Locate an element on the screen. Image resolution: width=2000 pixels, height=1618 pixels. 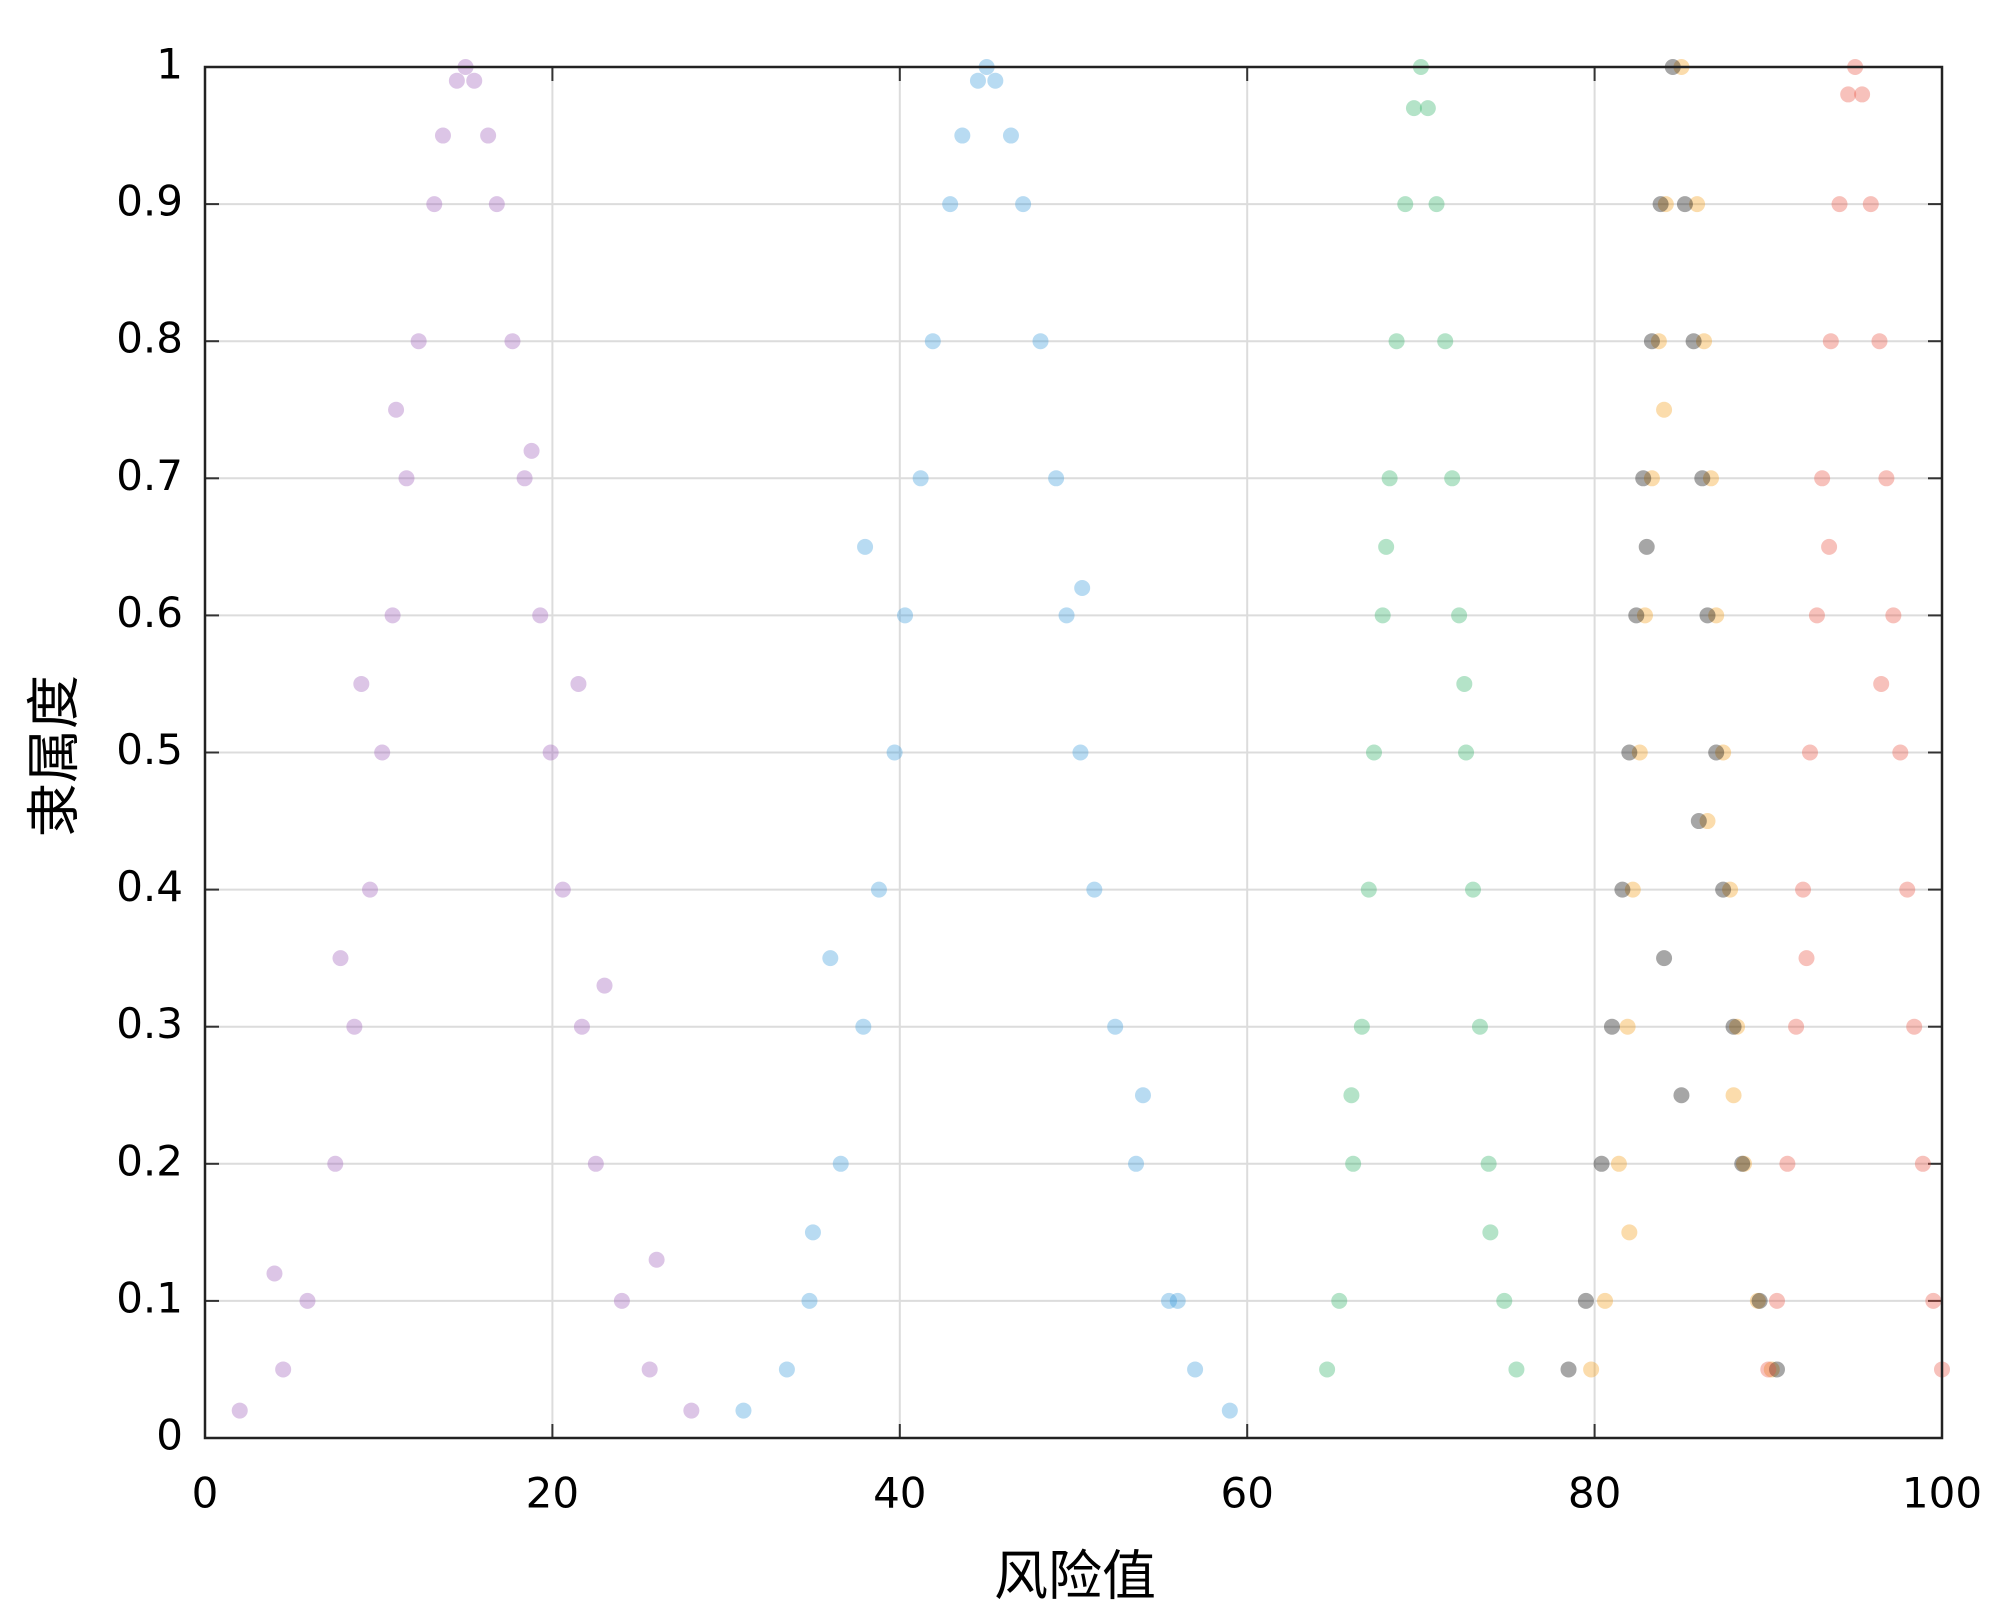
y-tick-label: 0.9 is located at coordinates (149, 201).